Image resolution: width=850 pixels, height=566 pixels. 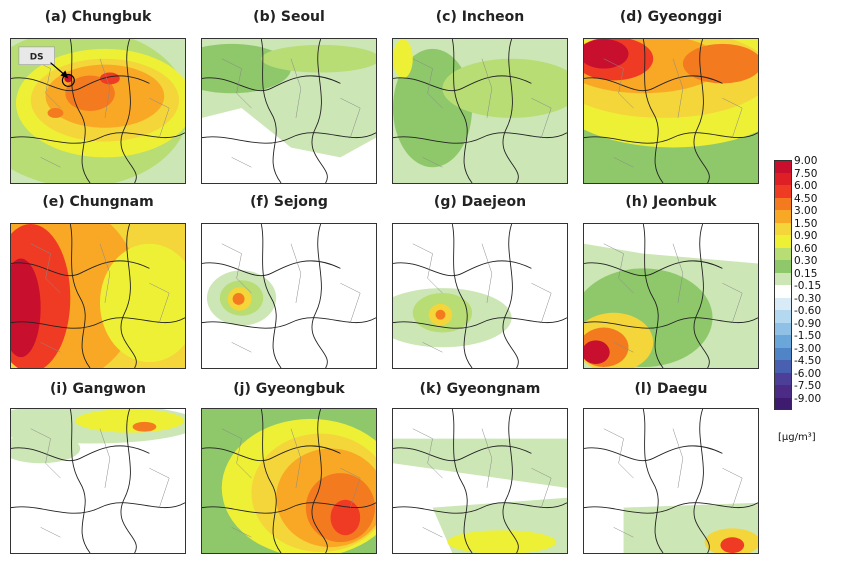 What do you see at coordinates (289, 481) in the screenshot?
I see `map-panel-j` at bounding box center [289, 481].